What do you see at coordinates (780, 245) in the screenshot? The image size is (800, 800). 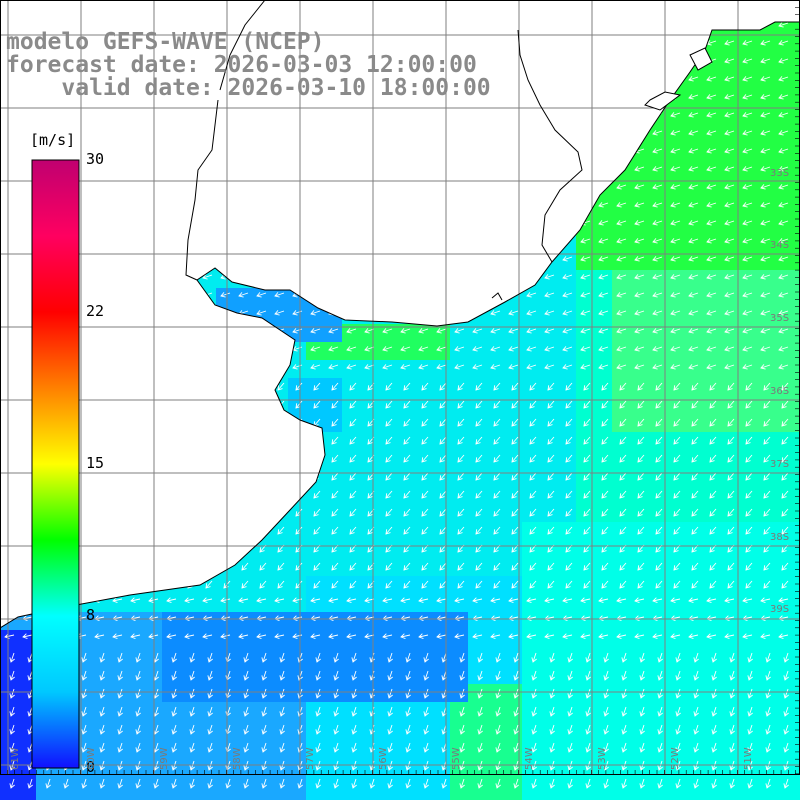 I see `lat-label-34s: 34S` at bounding box center [780, 245].